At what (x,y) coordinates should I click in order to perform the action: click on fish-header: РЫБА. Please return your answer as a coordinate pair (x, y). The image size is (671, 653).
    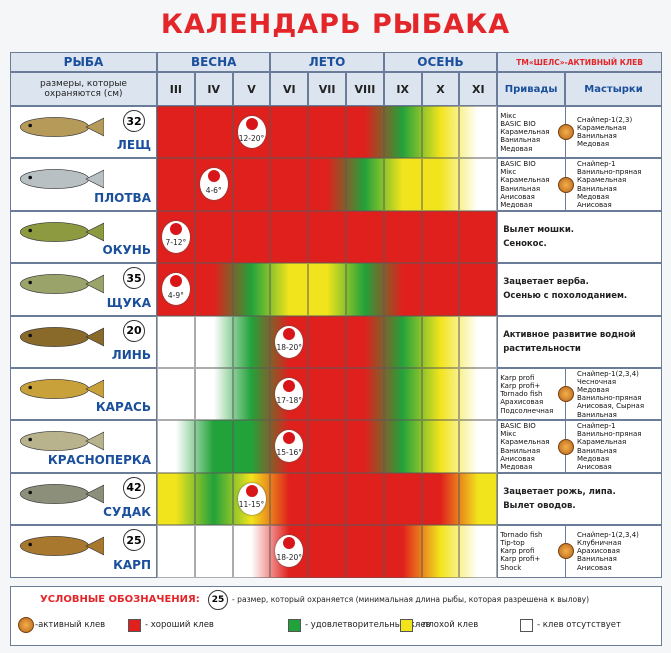
    Looking at the image, I should click on (83, 62).